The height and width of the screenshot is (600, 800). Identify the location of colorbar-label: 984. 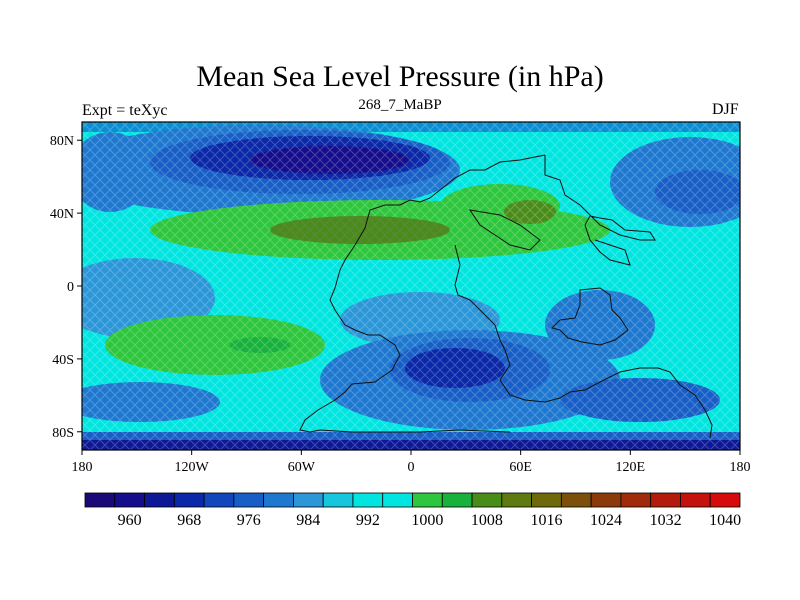
(308, 520).